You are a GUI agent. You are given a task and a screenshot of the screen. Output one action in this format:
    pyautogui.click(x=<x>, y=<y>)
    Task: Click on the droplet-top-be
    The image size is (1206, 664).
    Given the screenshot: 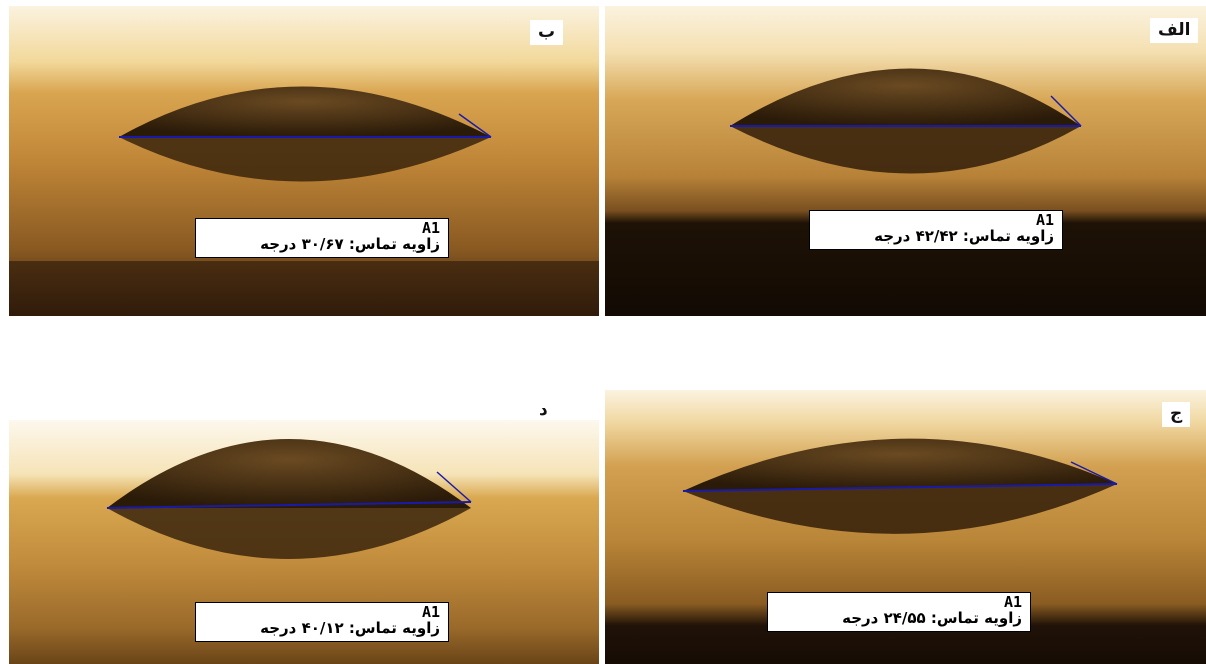 What is the action you would take?
    pyautogui.click(x=305, y=111)
    